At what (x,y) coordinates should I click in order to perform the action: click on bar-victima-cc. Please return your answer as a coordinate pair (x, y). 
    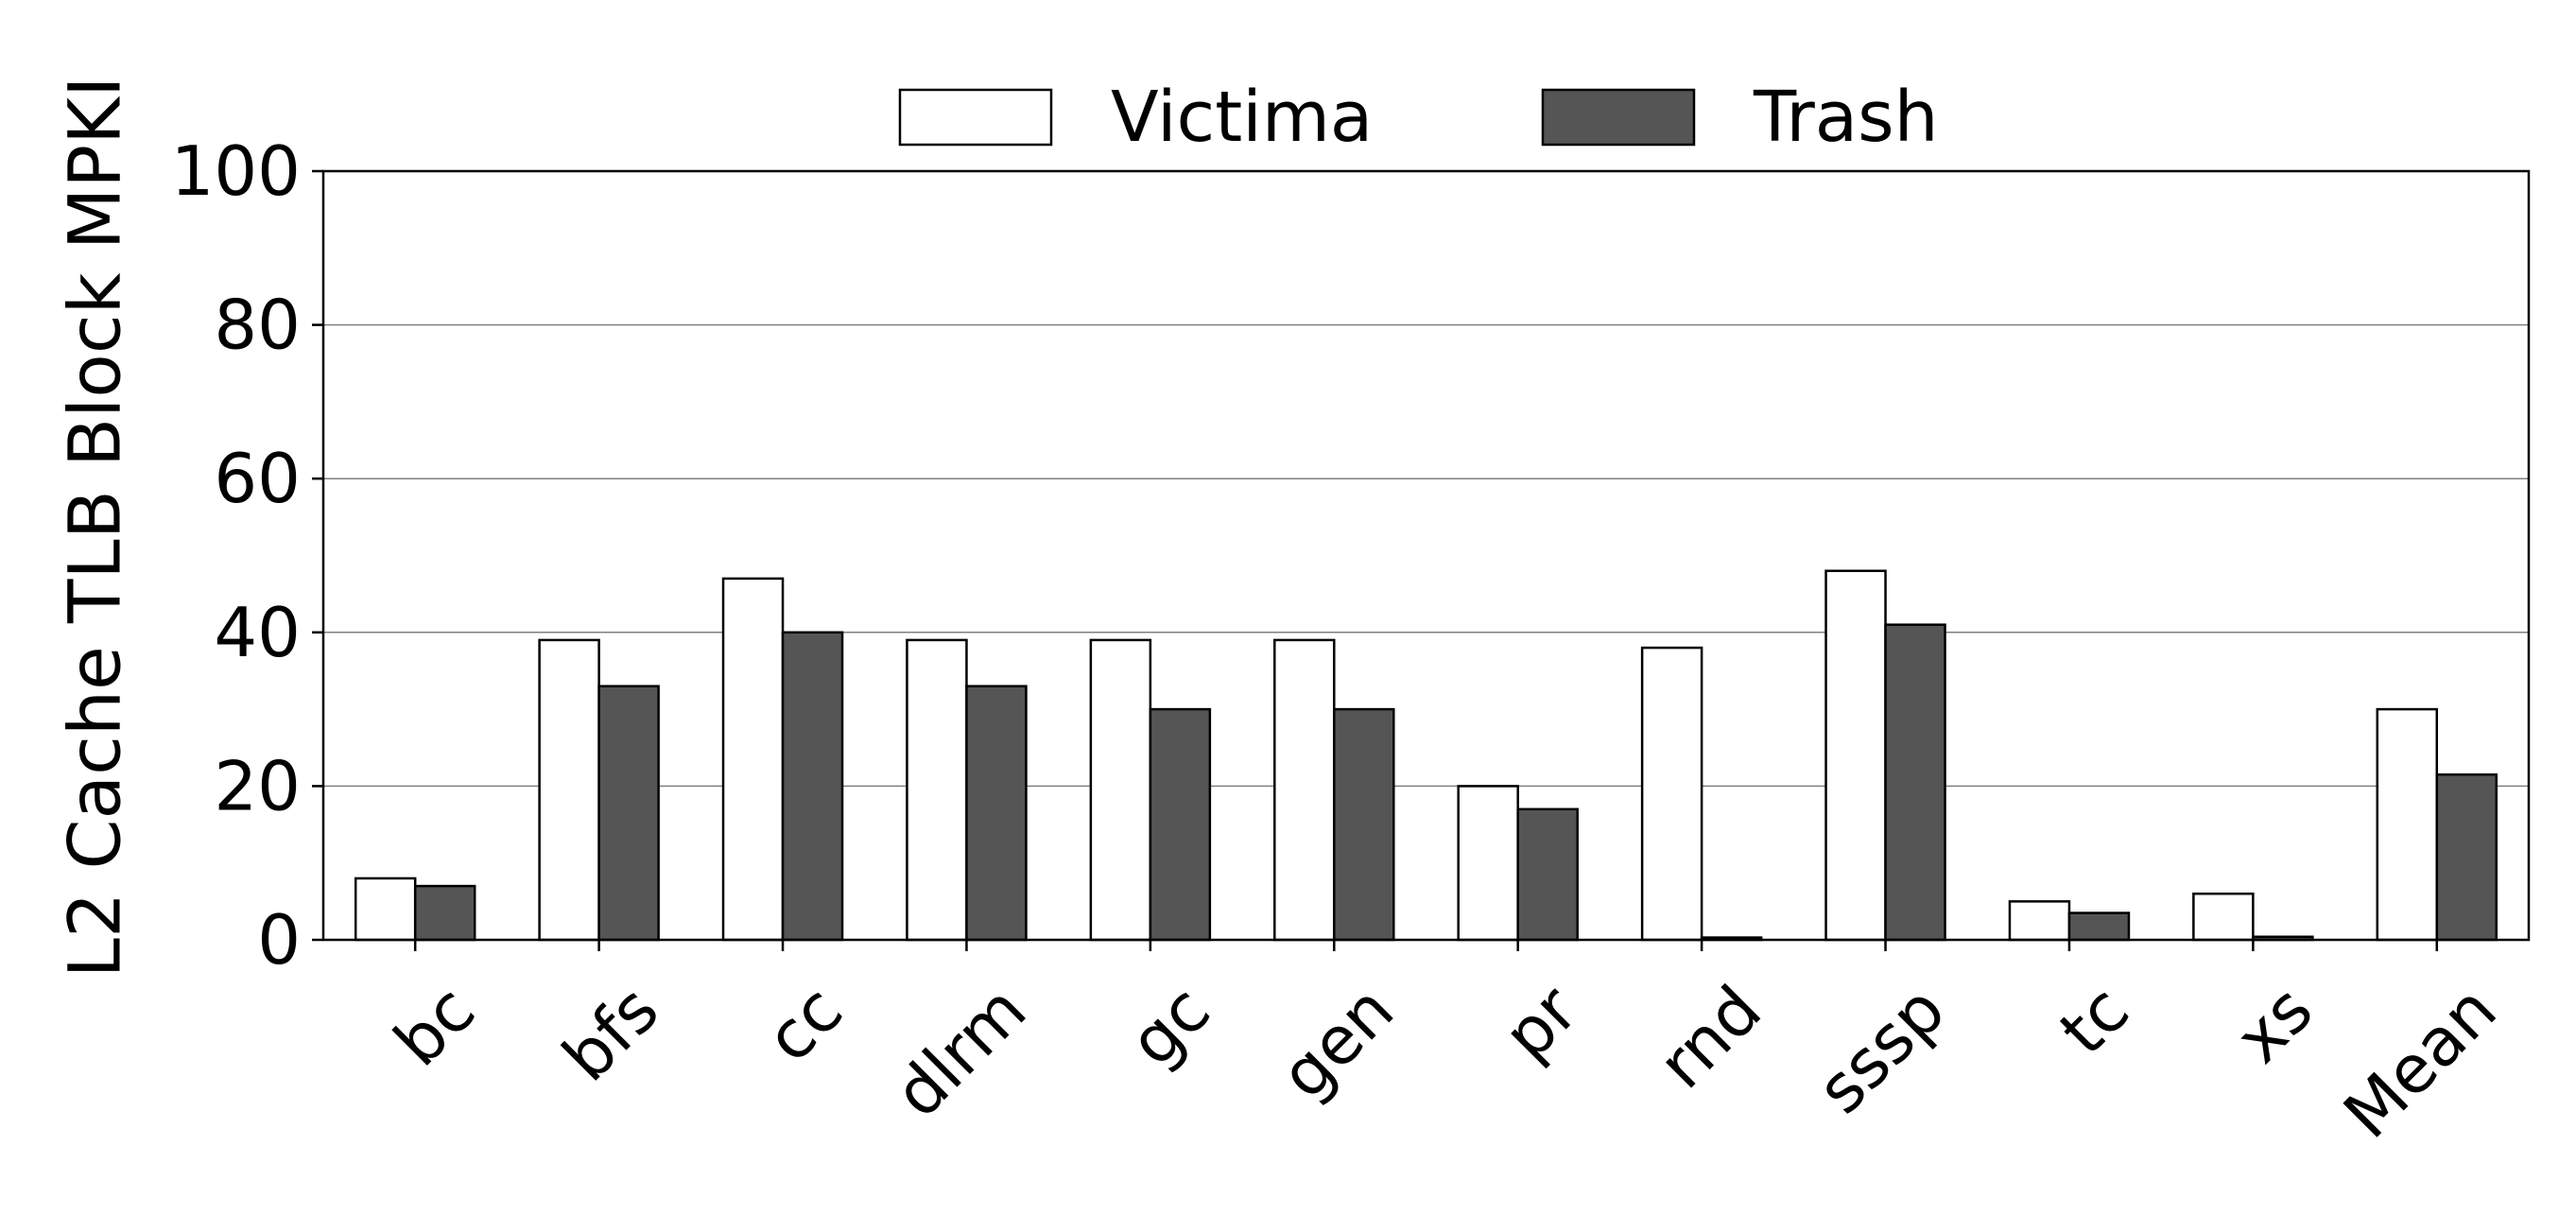
    Looking at the image, I should click on (753, 759).